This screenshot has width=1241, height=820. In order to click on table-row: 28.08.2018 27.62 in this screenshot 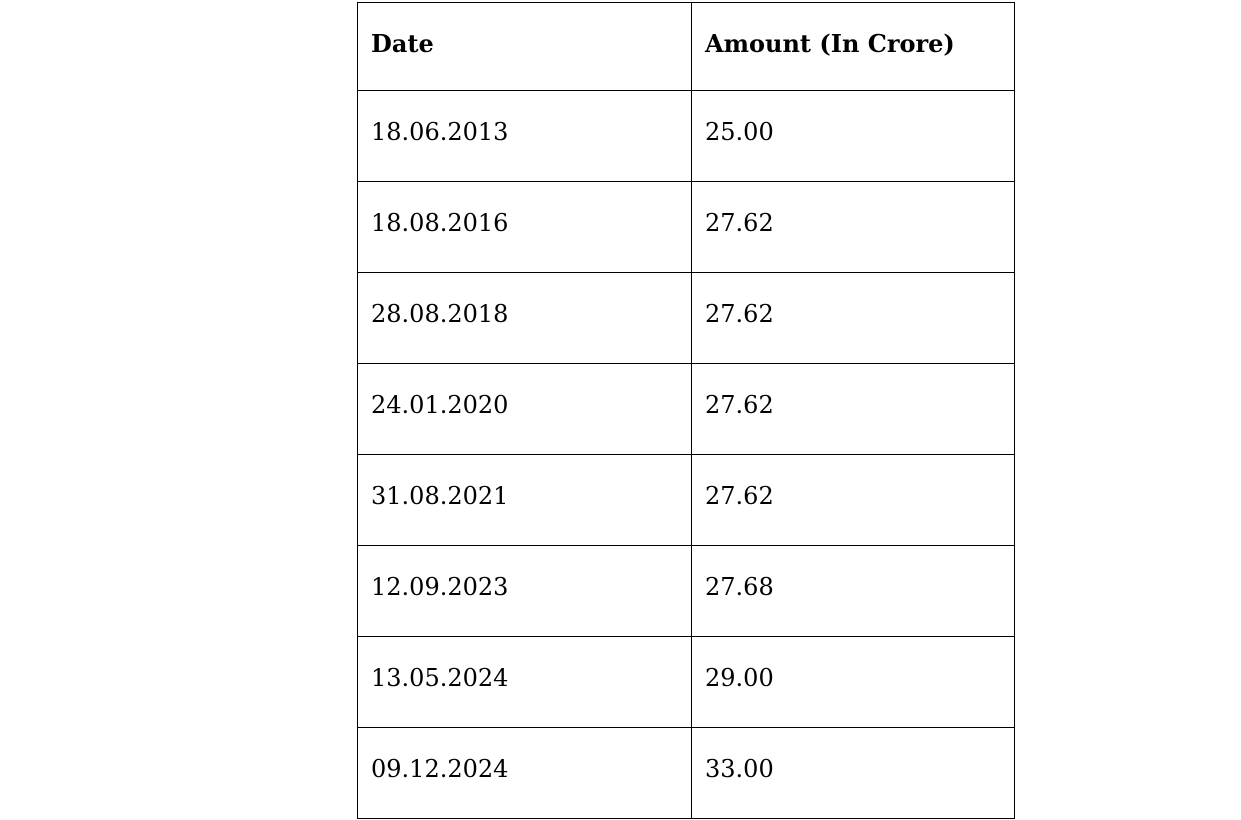, I will do `click(686, 318)`.